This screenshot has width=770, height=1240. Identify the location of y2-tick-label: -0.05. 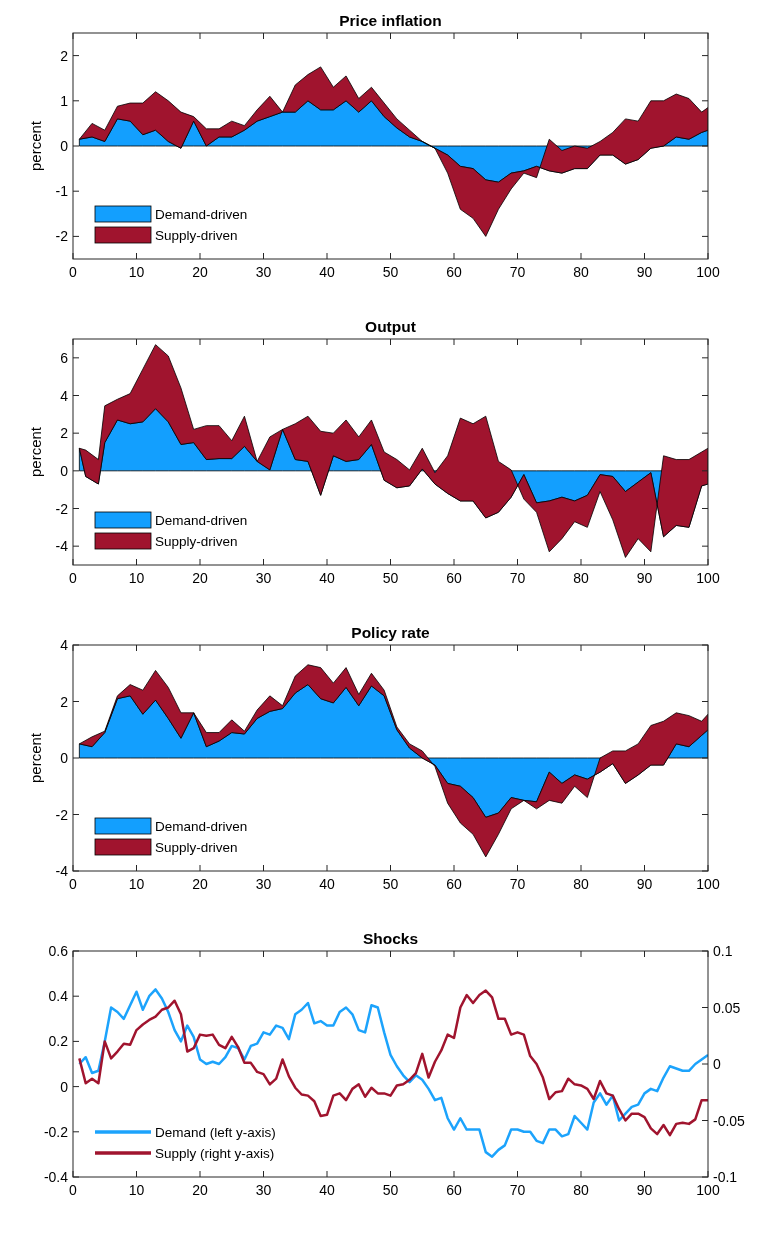
(729, 1120).